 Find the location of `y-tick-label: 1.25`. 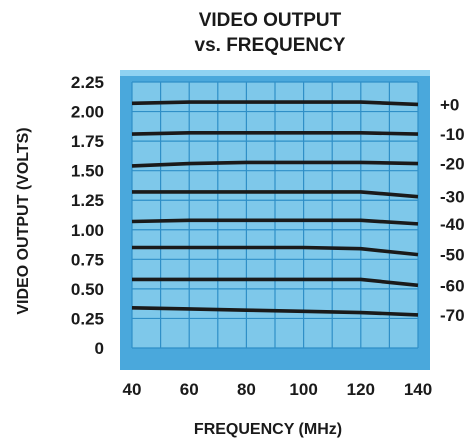

y-tick-label: 1.25 is located at coordinates (87, 200).